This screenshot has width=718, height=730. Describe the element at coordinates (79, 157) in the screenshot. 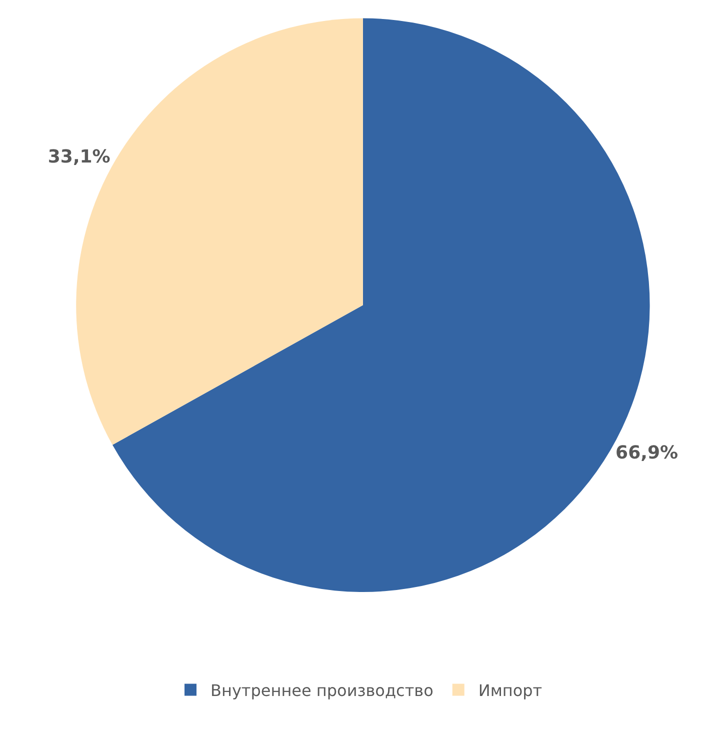

I see `data-label: 33,1%` at that location.